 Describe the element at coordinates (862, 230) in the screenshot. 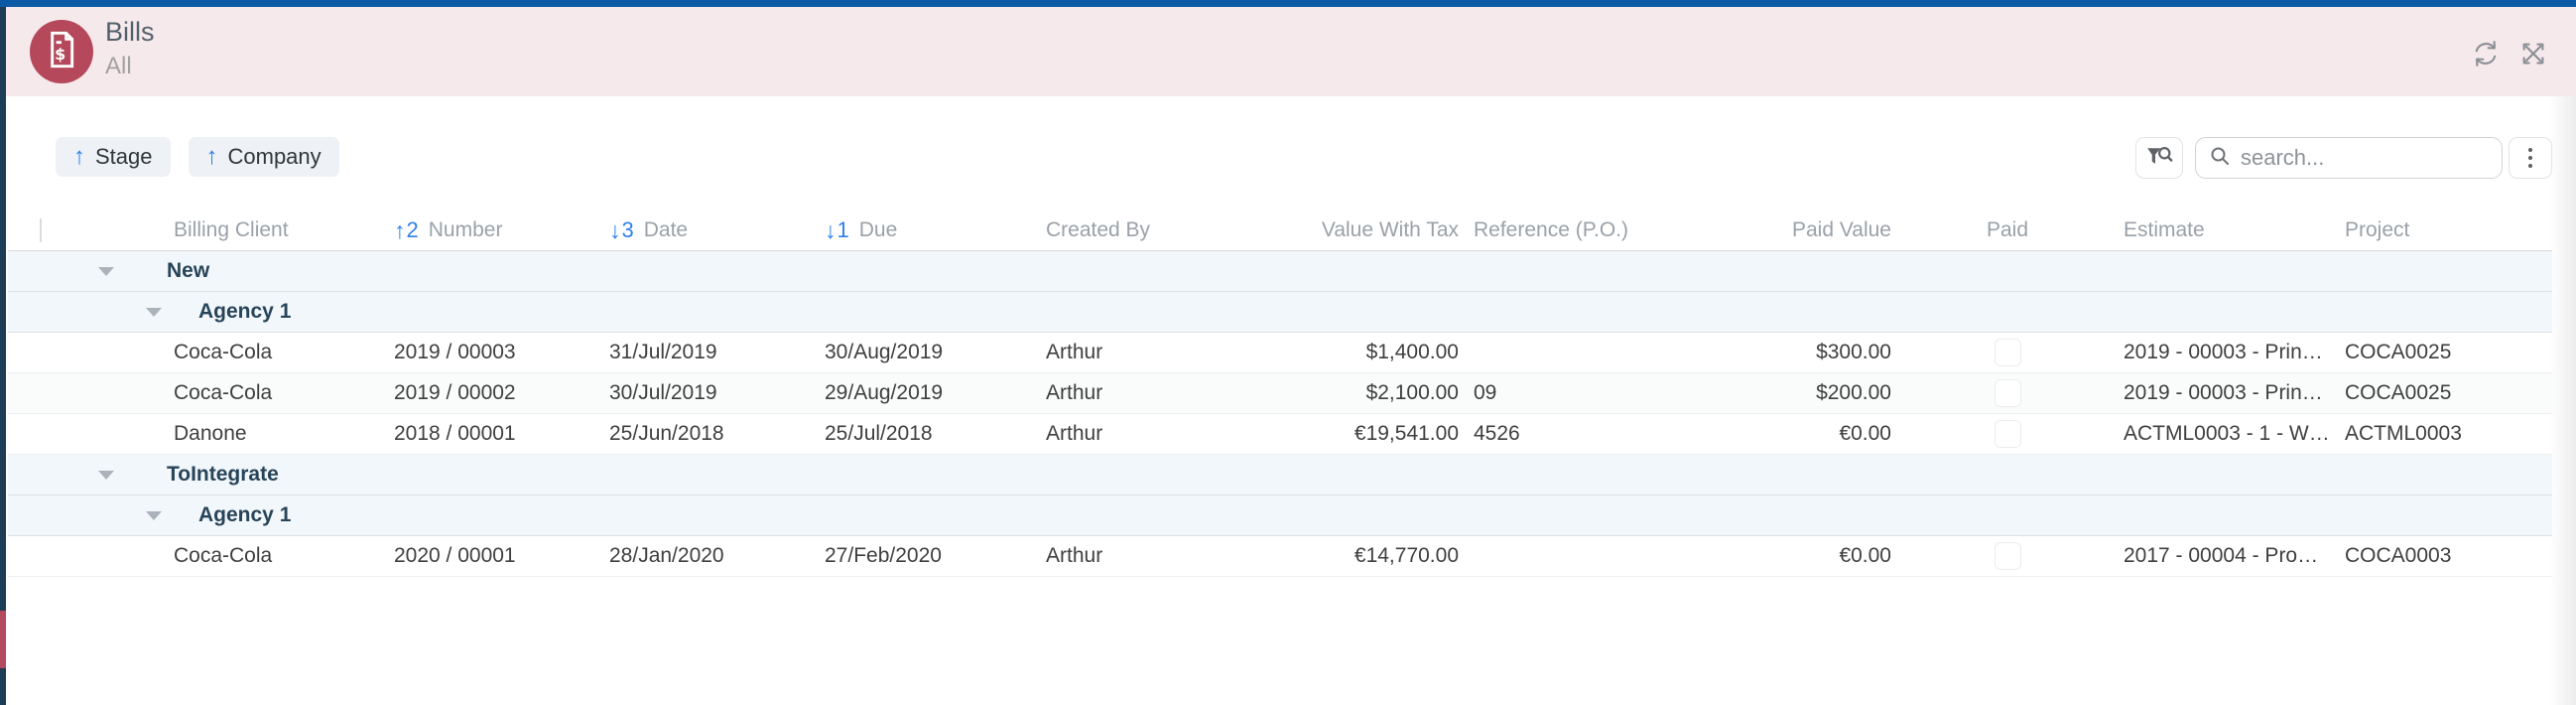

I see `column-header-due: ↓ 1 Due` at that location.